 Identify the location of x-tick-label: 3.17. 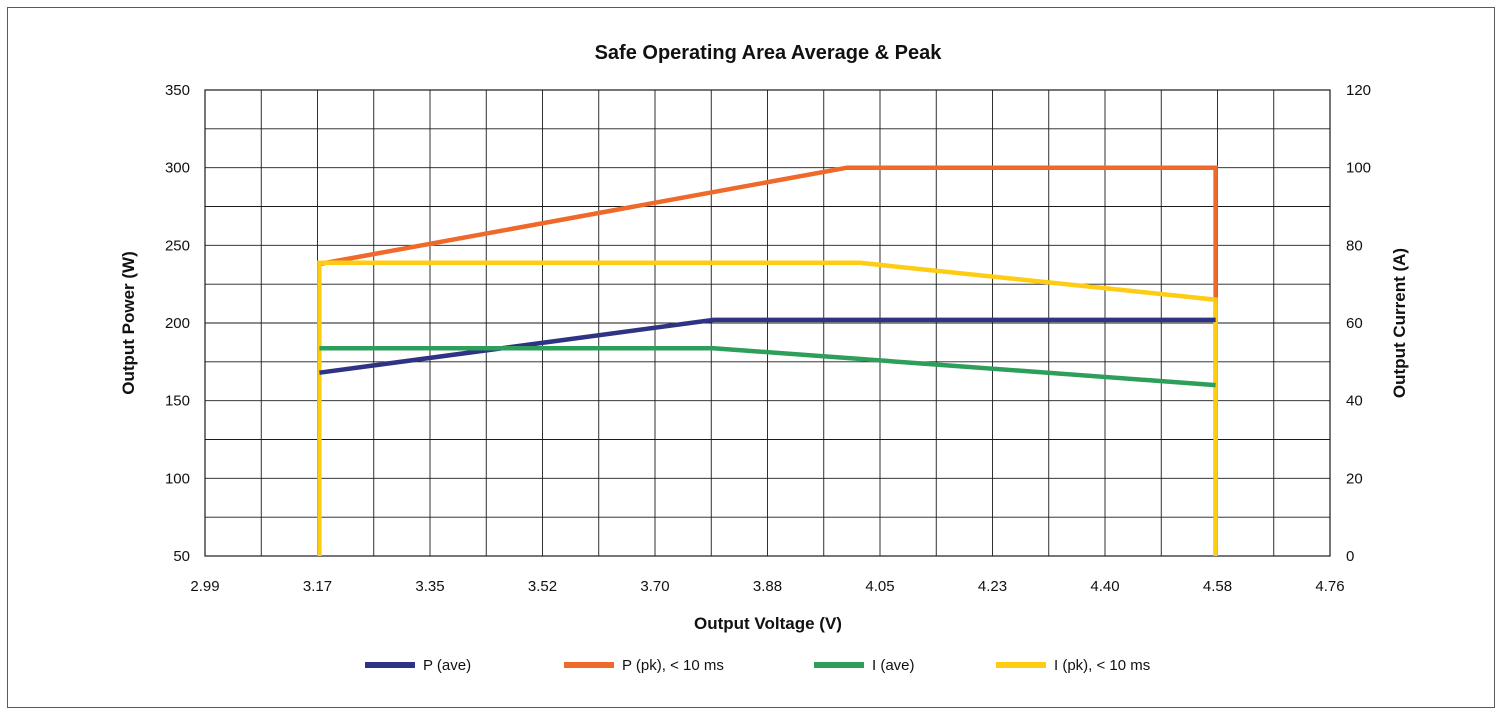
(317, 586).